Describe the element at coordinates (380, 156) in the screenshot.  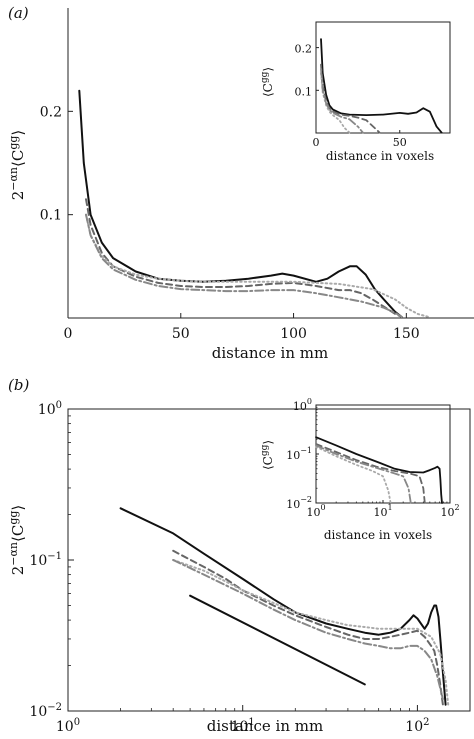
I see `panel-a-inset-xlabel: distance in voxels` at that location.